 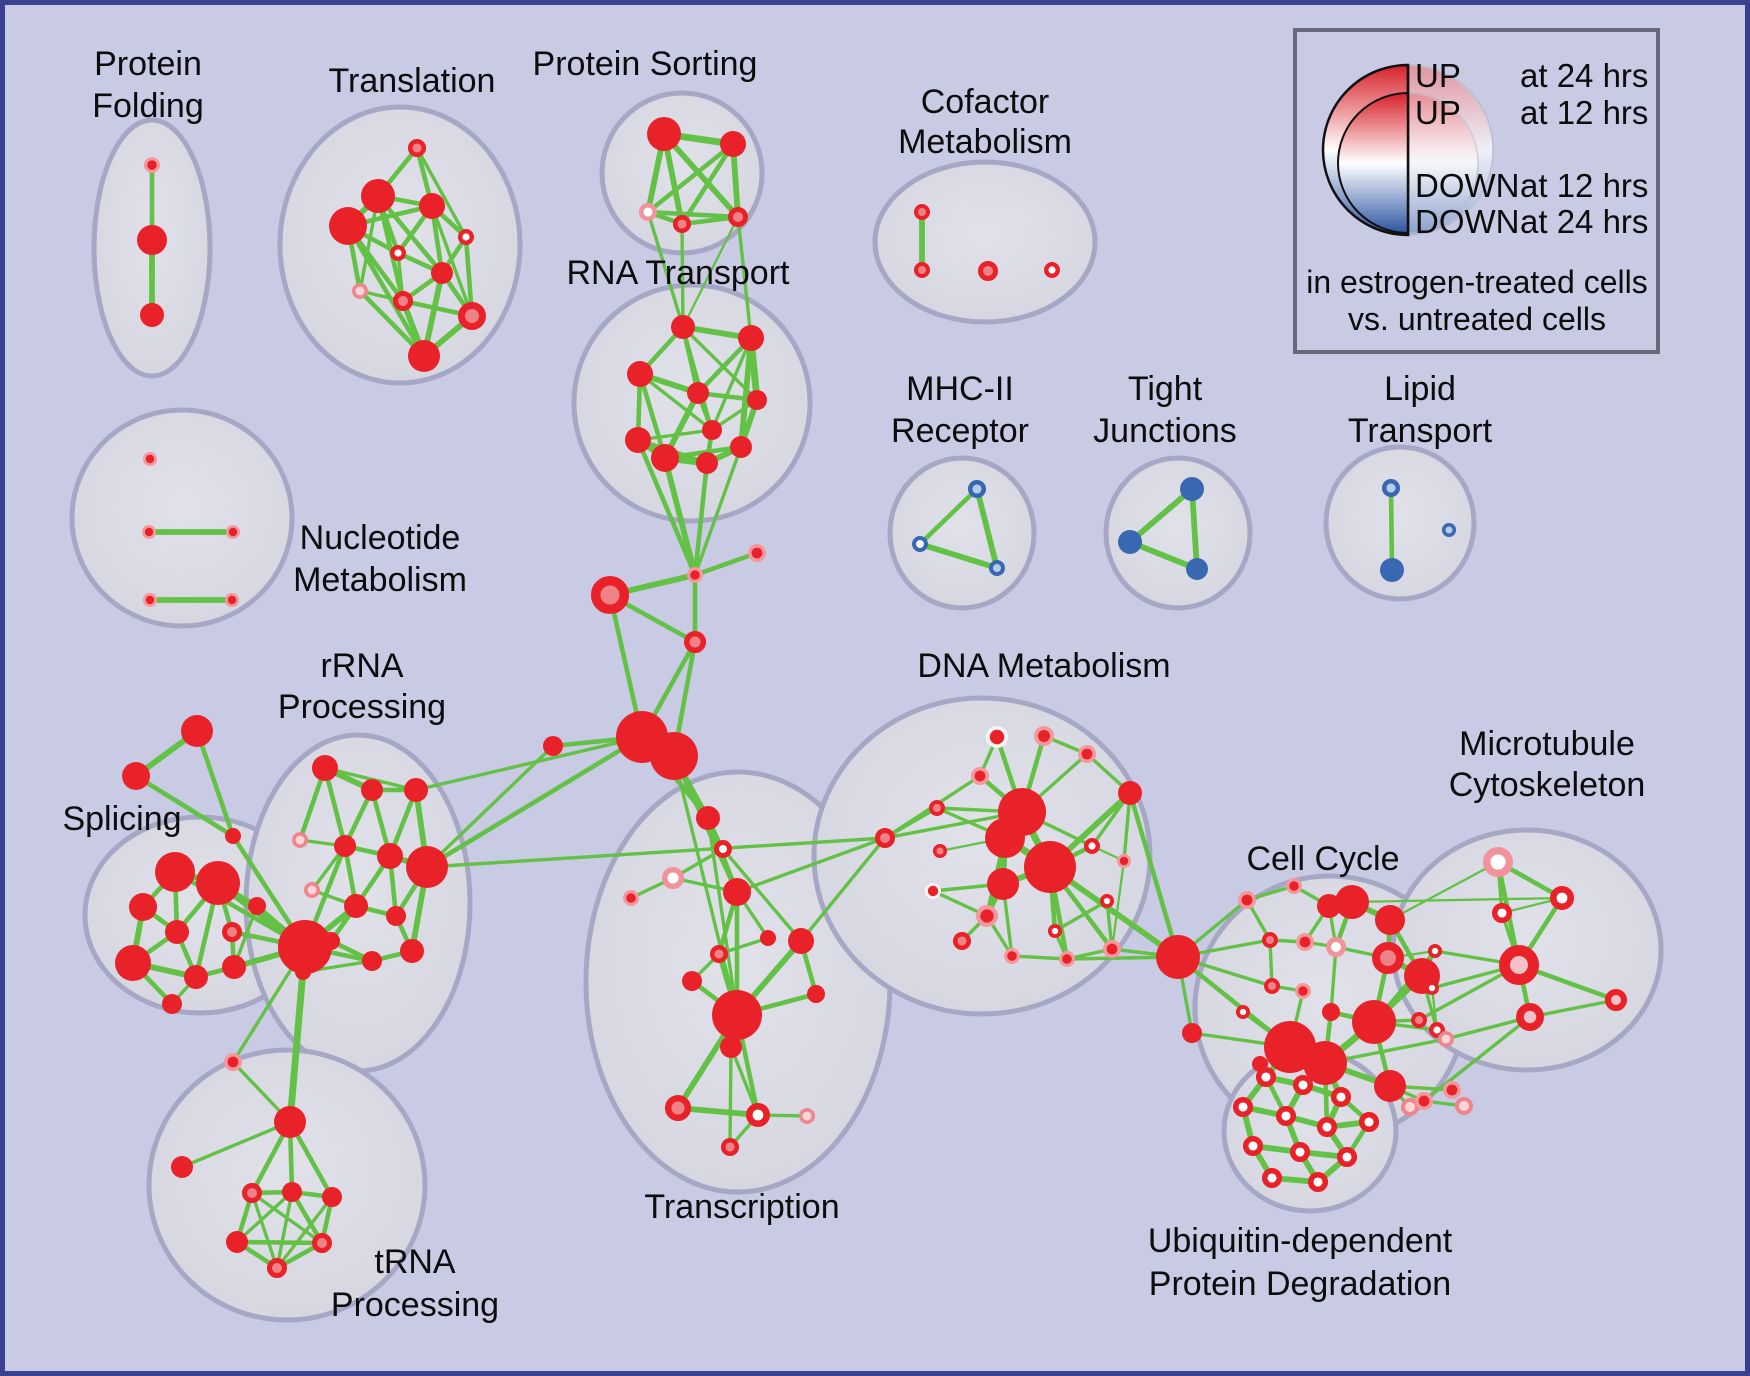 What do you see at coordinates (380, 559) in the screenshot?
I see `cluster-label-nucleotide-metabolism: Nucleotide Metabolism` at bounding box center [380, 559].